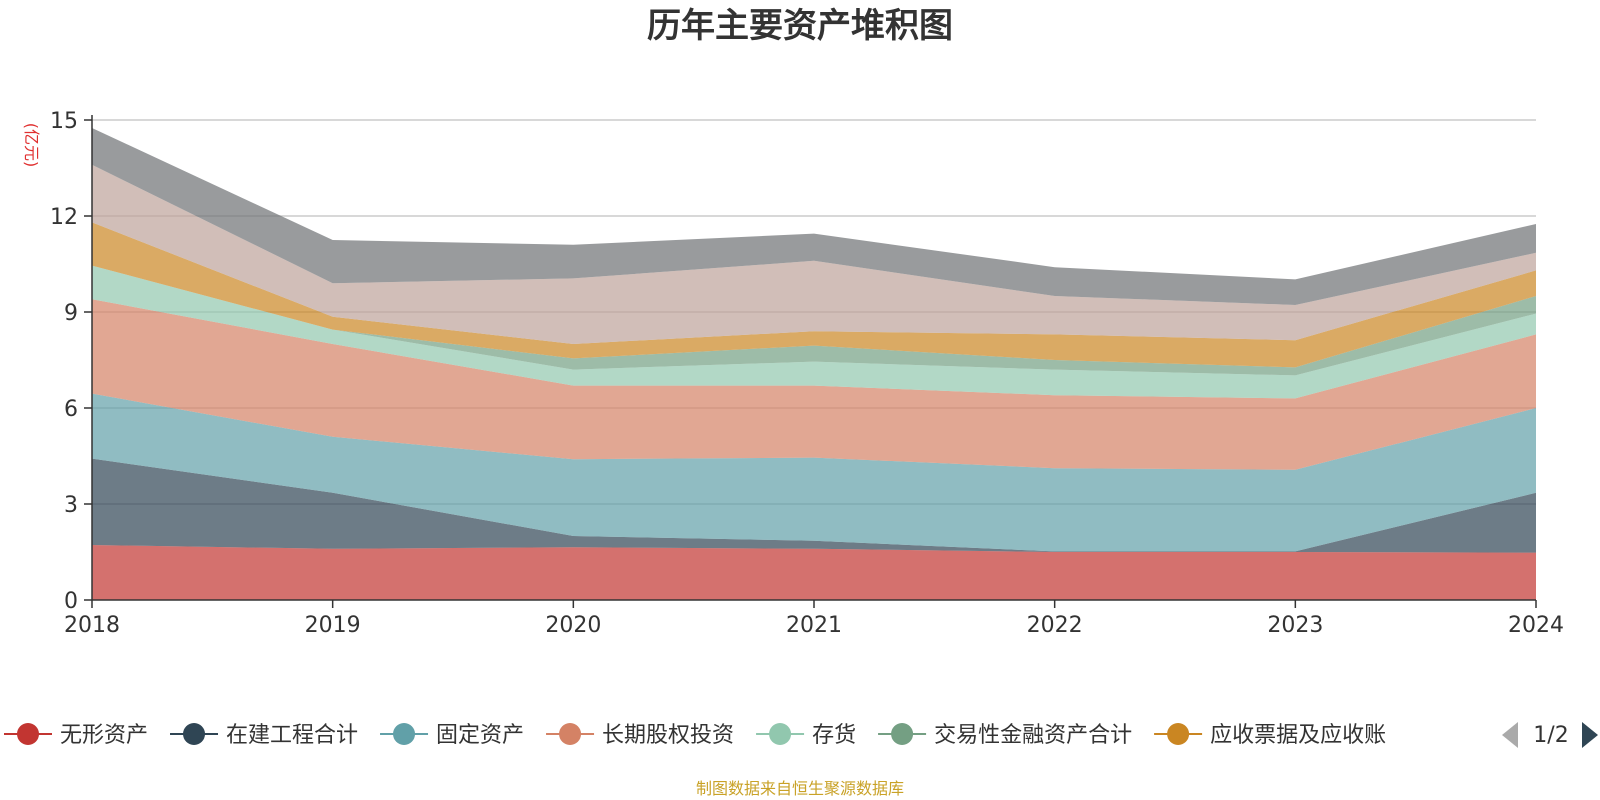 The image size is (1600, 800). Describe the element at coordinates (104, 735) in the screenshot. I see `legend-label: 无形资产` at that location.